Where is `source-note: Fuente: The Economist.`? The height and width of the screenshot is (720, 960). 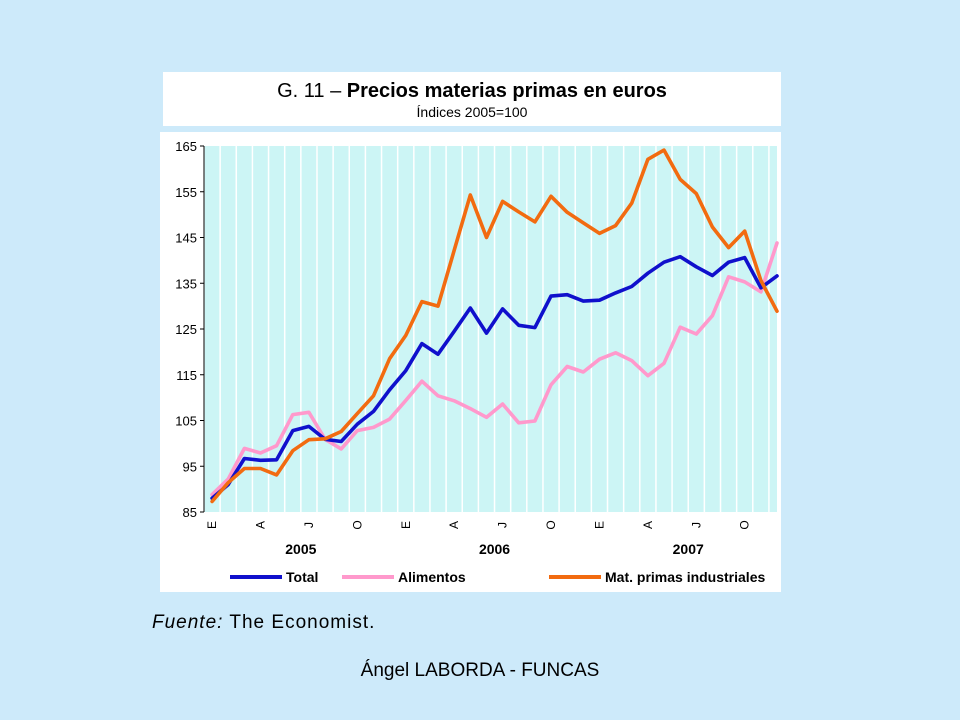
source-note: Fuente: The Economist. is located at coordinates (263, 623).